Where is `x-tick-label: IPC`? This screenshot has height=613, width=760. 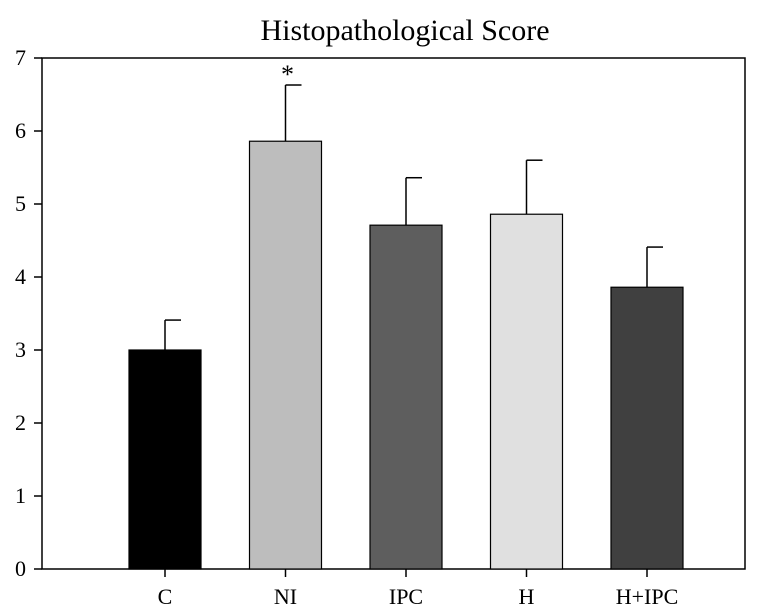 x-tick-label: IPC is located at coordinates (406, 596).